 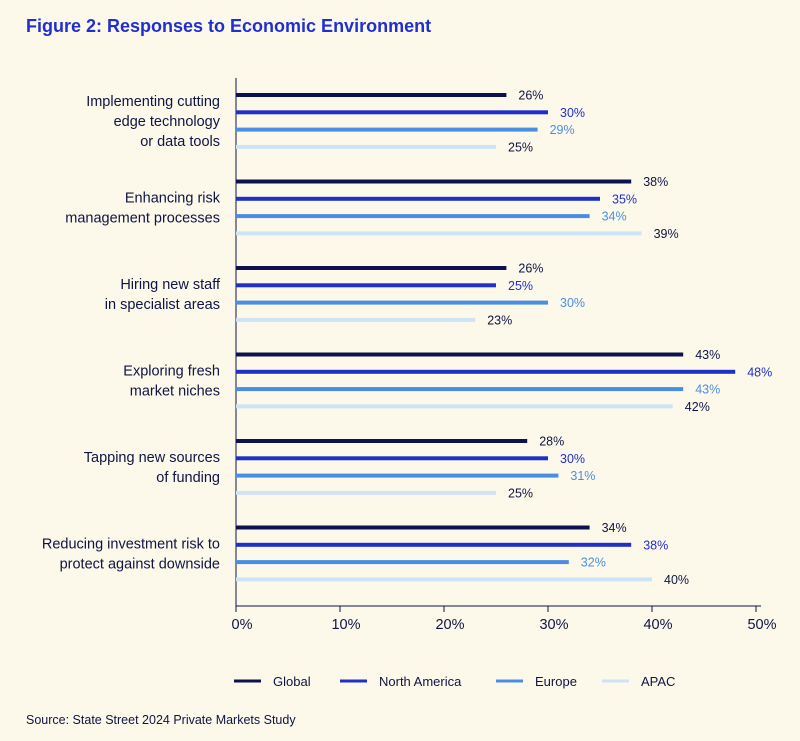 What do you see at coordinates (582, 476) in the screenshot?
I see `data-label: 31%` at bounding box center [582, 476].